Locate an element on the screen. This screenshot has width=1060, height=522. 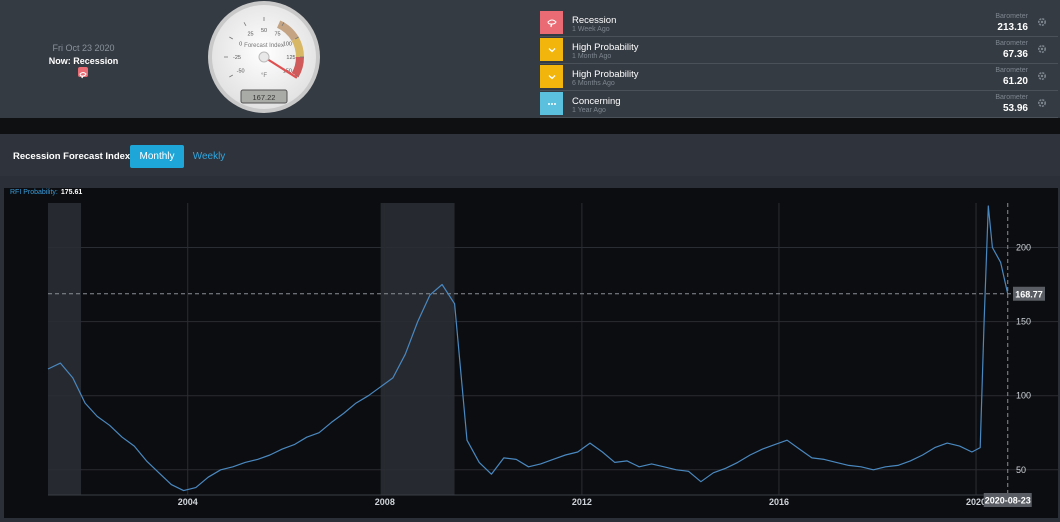
chart-toolbar: Recession Forecast Index Monthly Weekly is located at coordinates (530, 155).